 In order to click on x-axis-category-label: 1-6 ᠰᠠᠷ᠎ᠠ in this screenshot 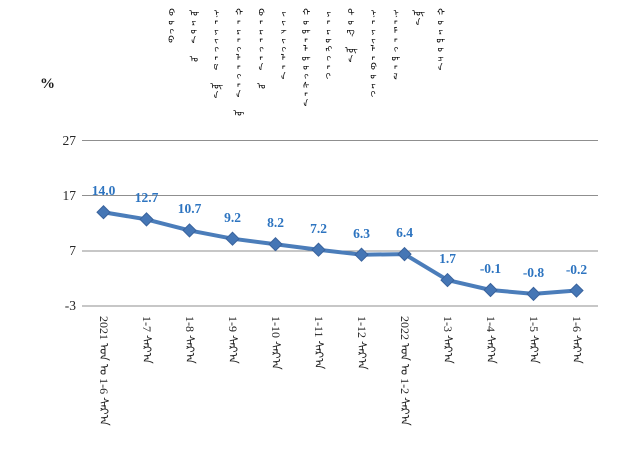, I will do `click(576, 340)`.